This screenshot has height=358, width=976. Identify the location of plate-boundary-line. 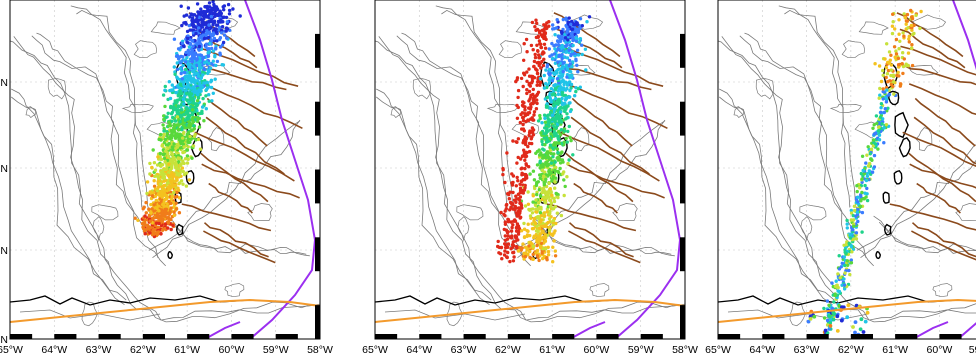
(530, 310).